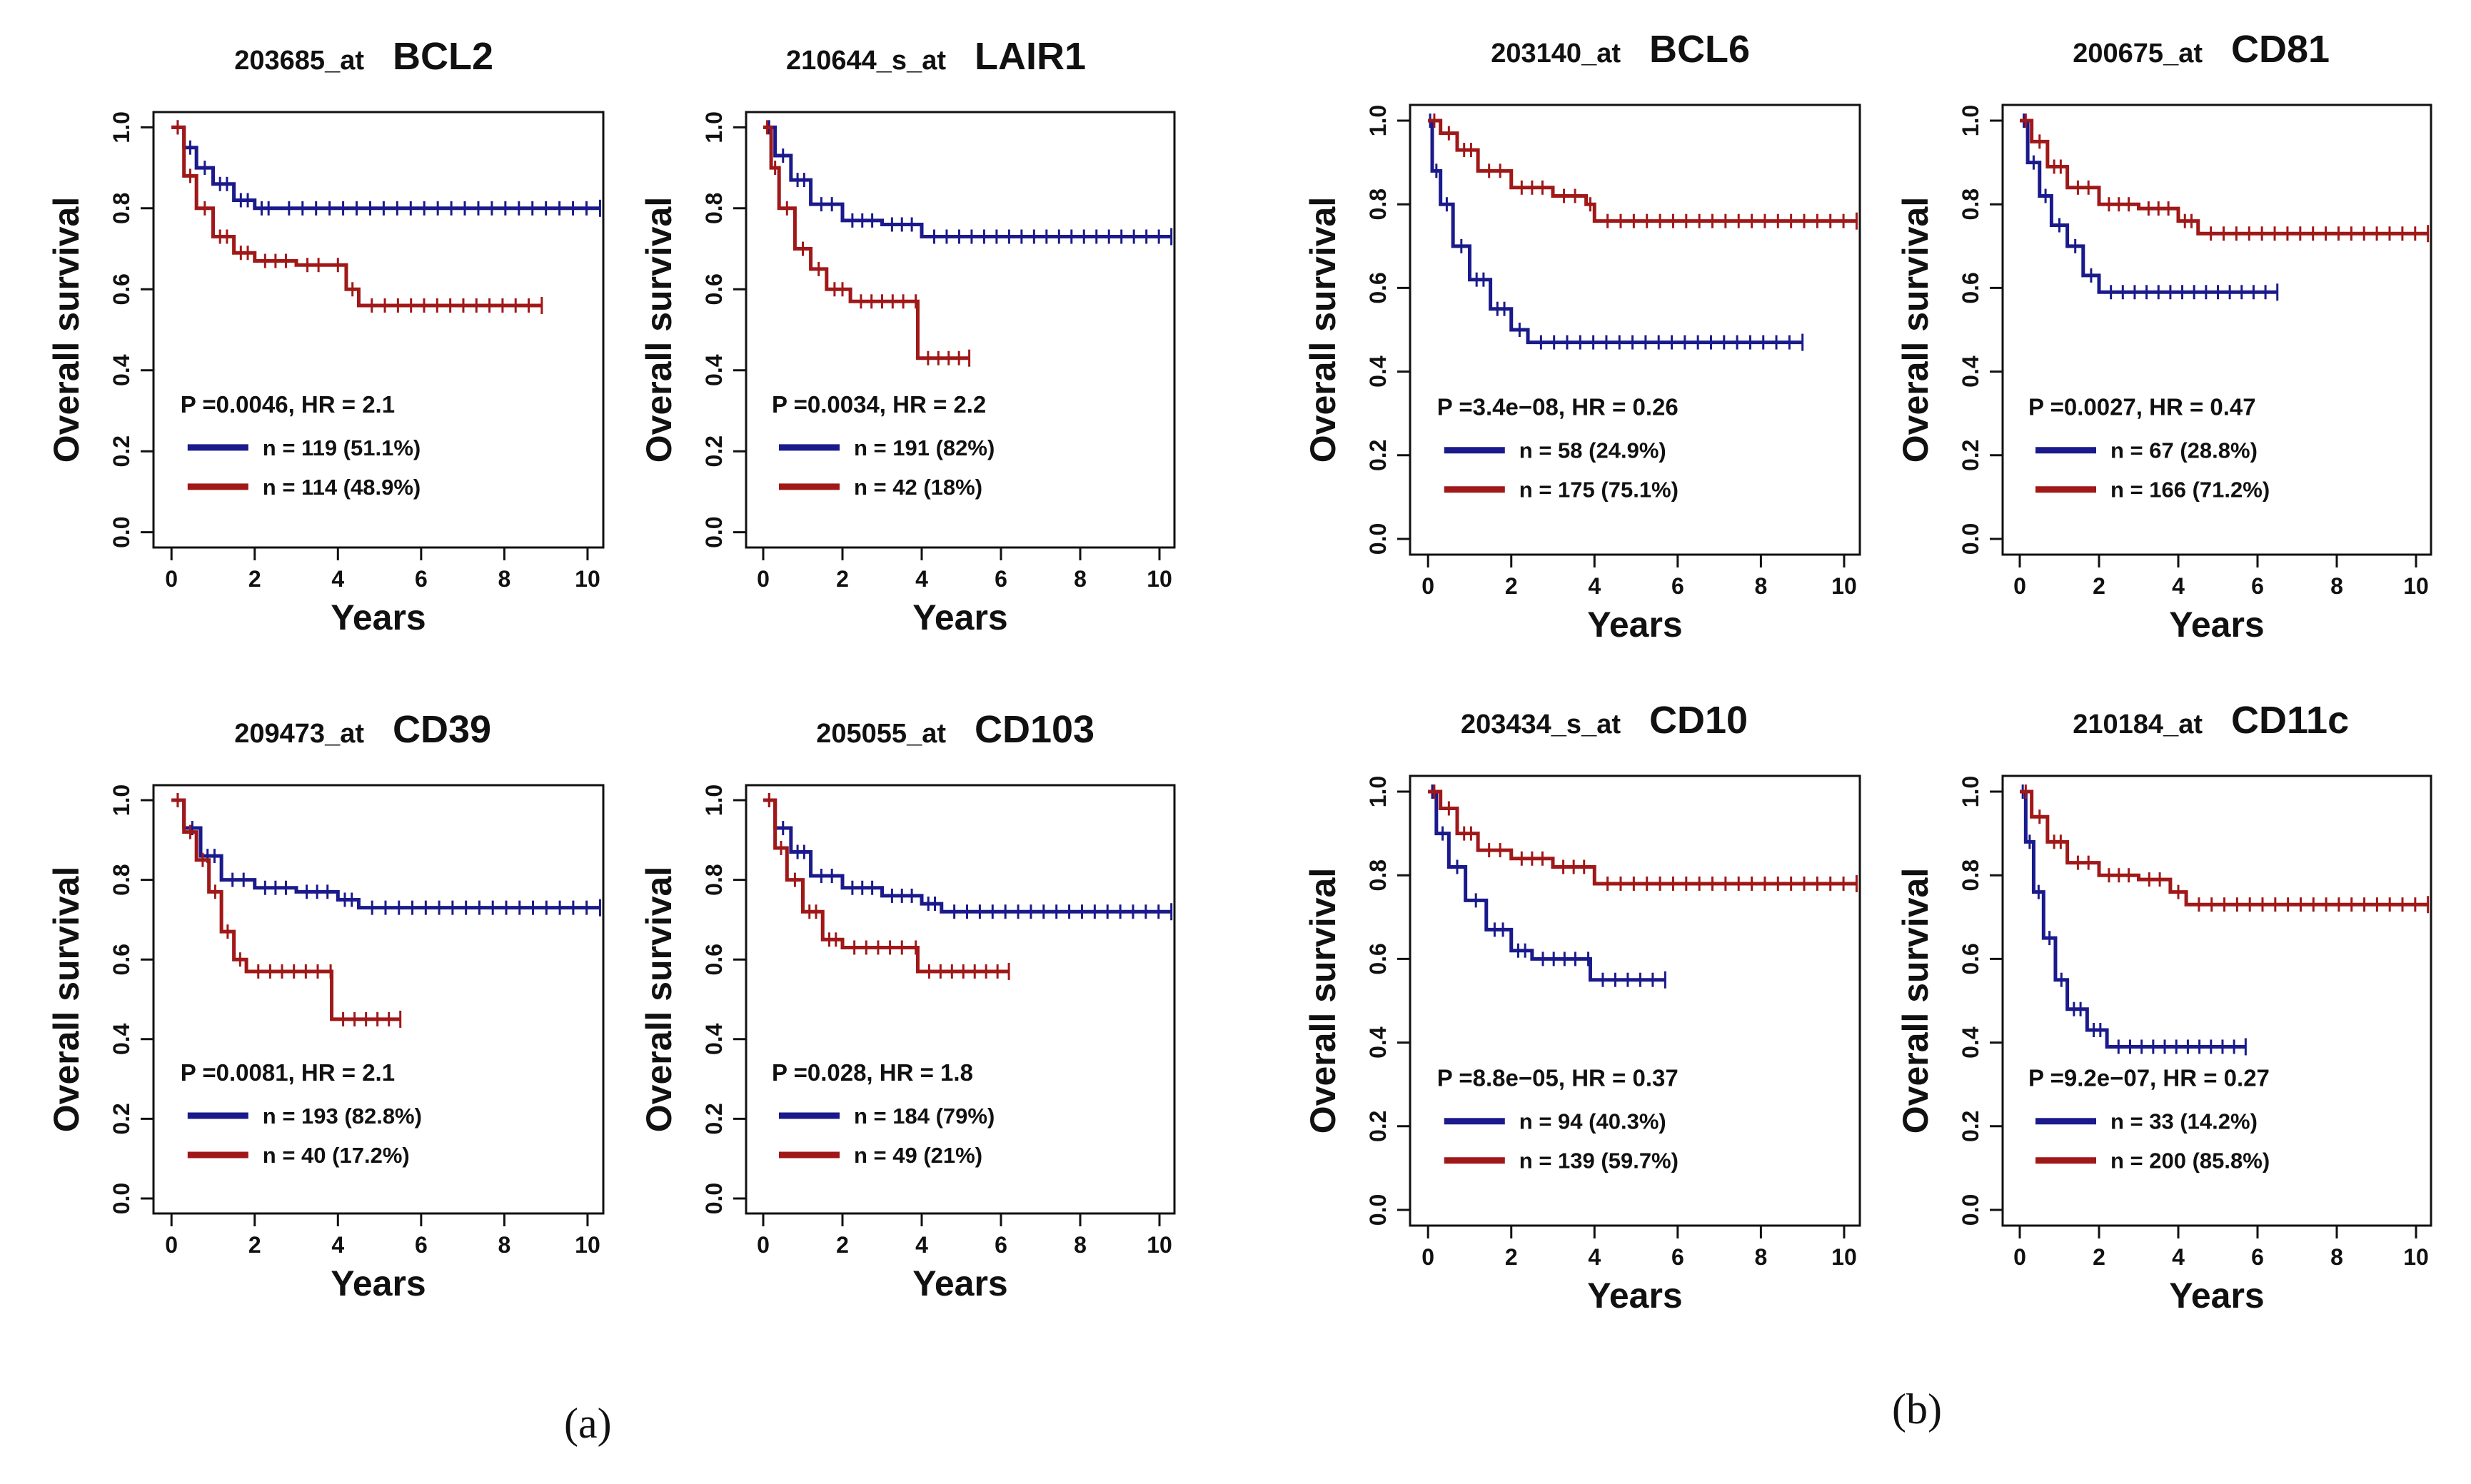 This screenshot has height=1484, width=2471. I want to click on legend-label: n = 67 (28.8%), so click(2184, 450).